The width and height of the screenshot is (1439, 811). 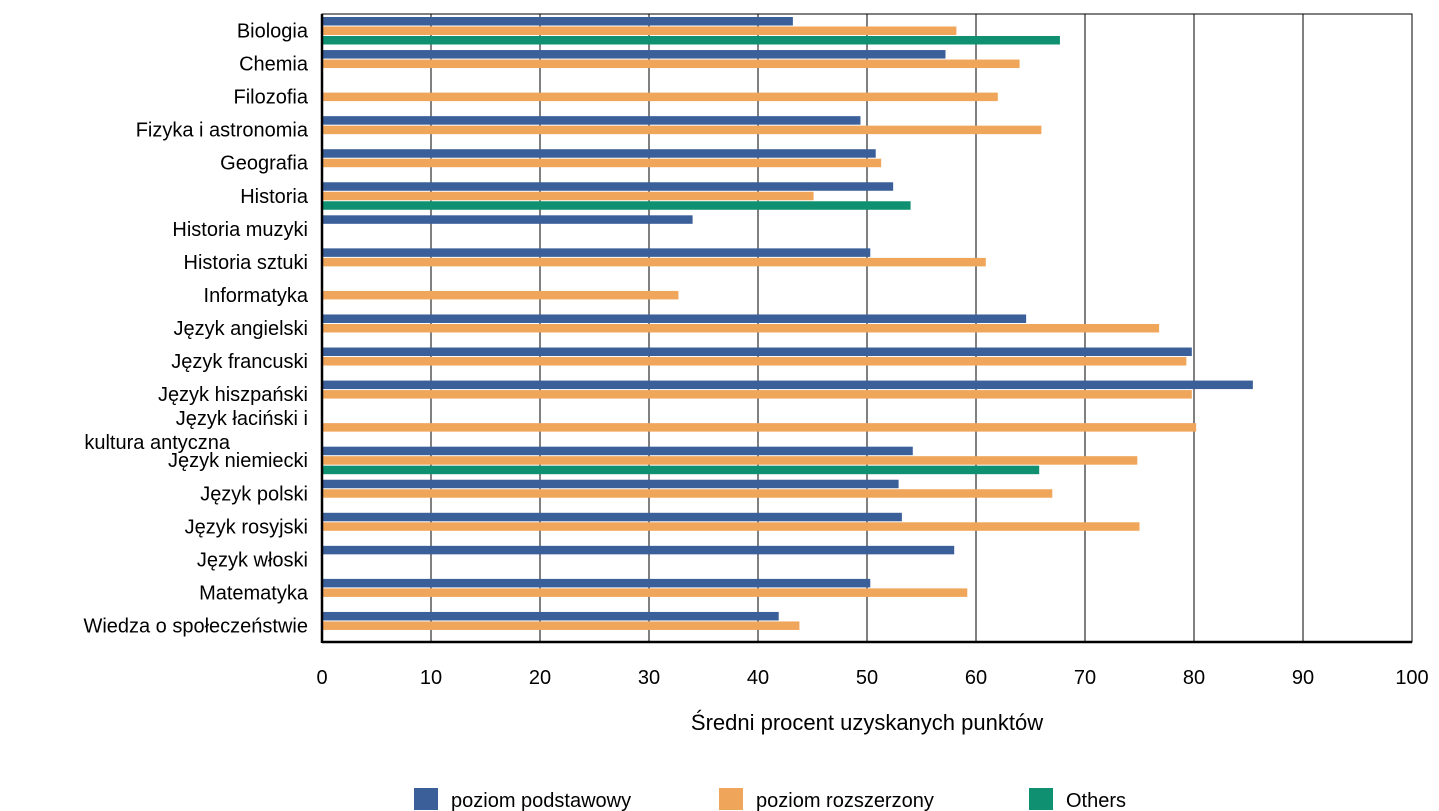 What do you see at coordinates (541, 800) in the screenshot?
I see `legend-label: poziom podstawowy` at bounding box center [541, 800].